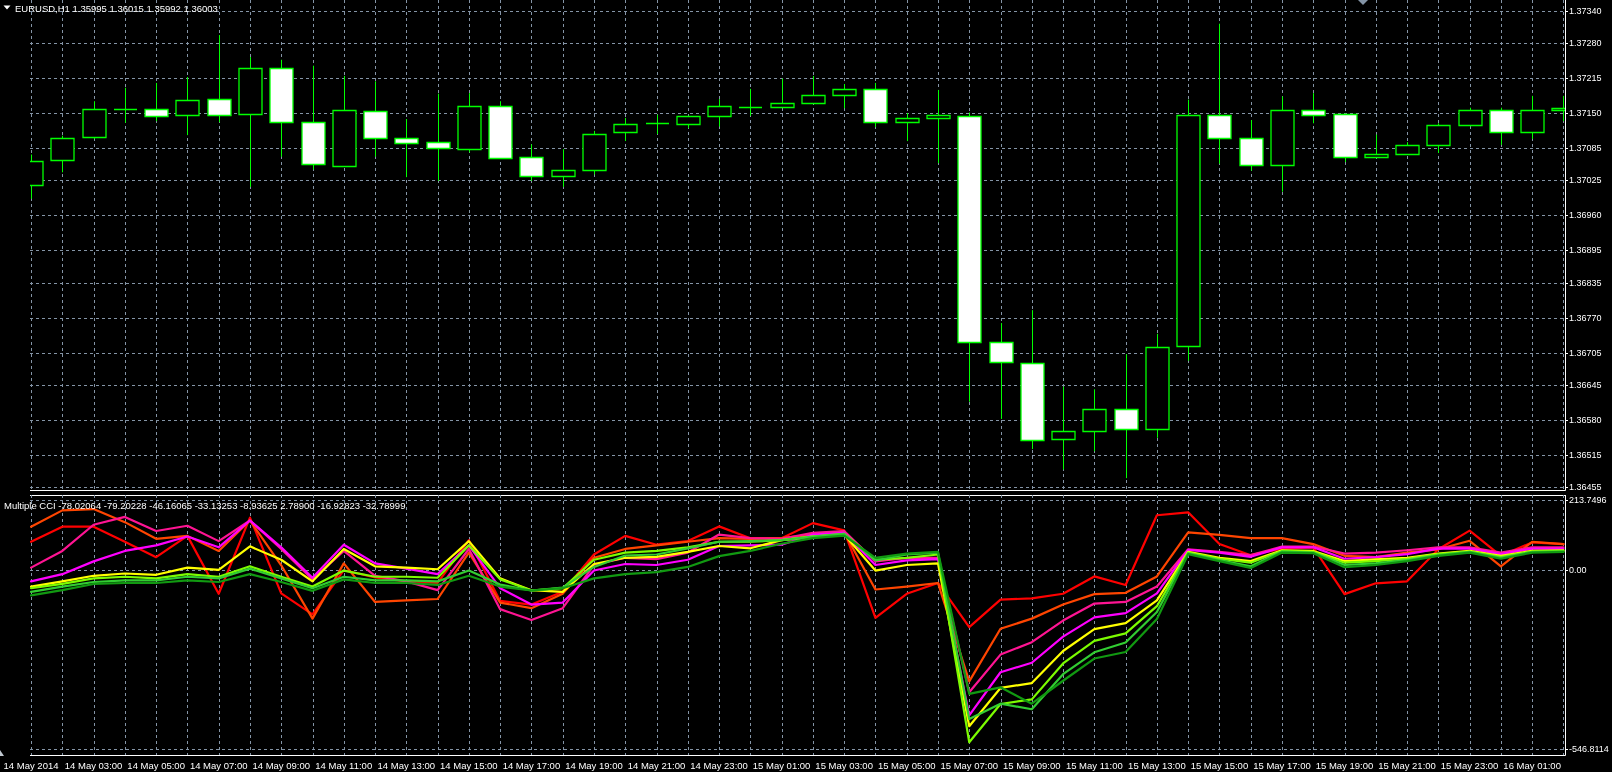 The height and width of the screenshot is (772, 1612). I want to click on y-tick-label: 1.37340, so click(1585, 10).